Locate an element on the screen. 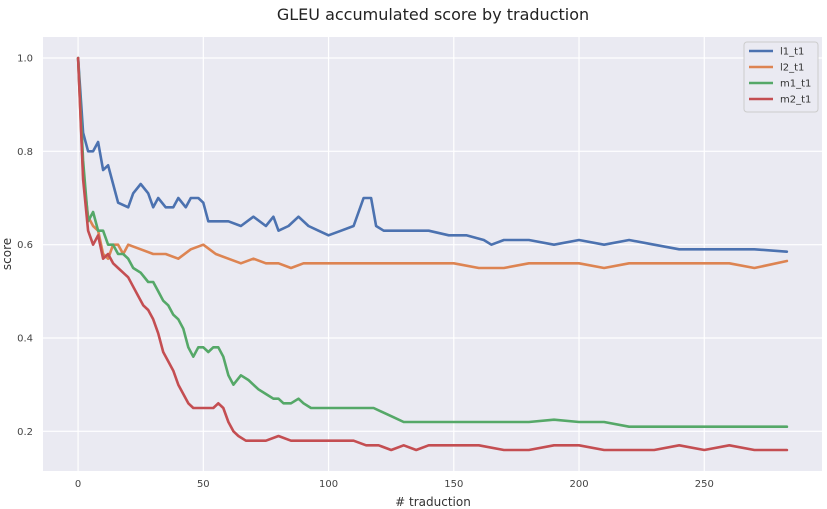  x-axis-label: # traduction is located at coordinates (433, 502).